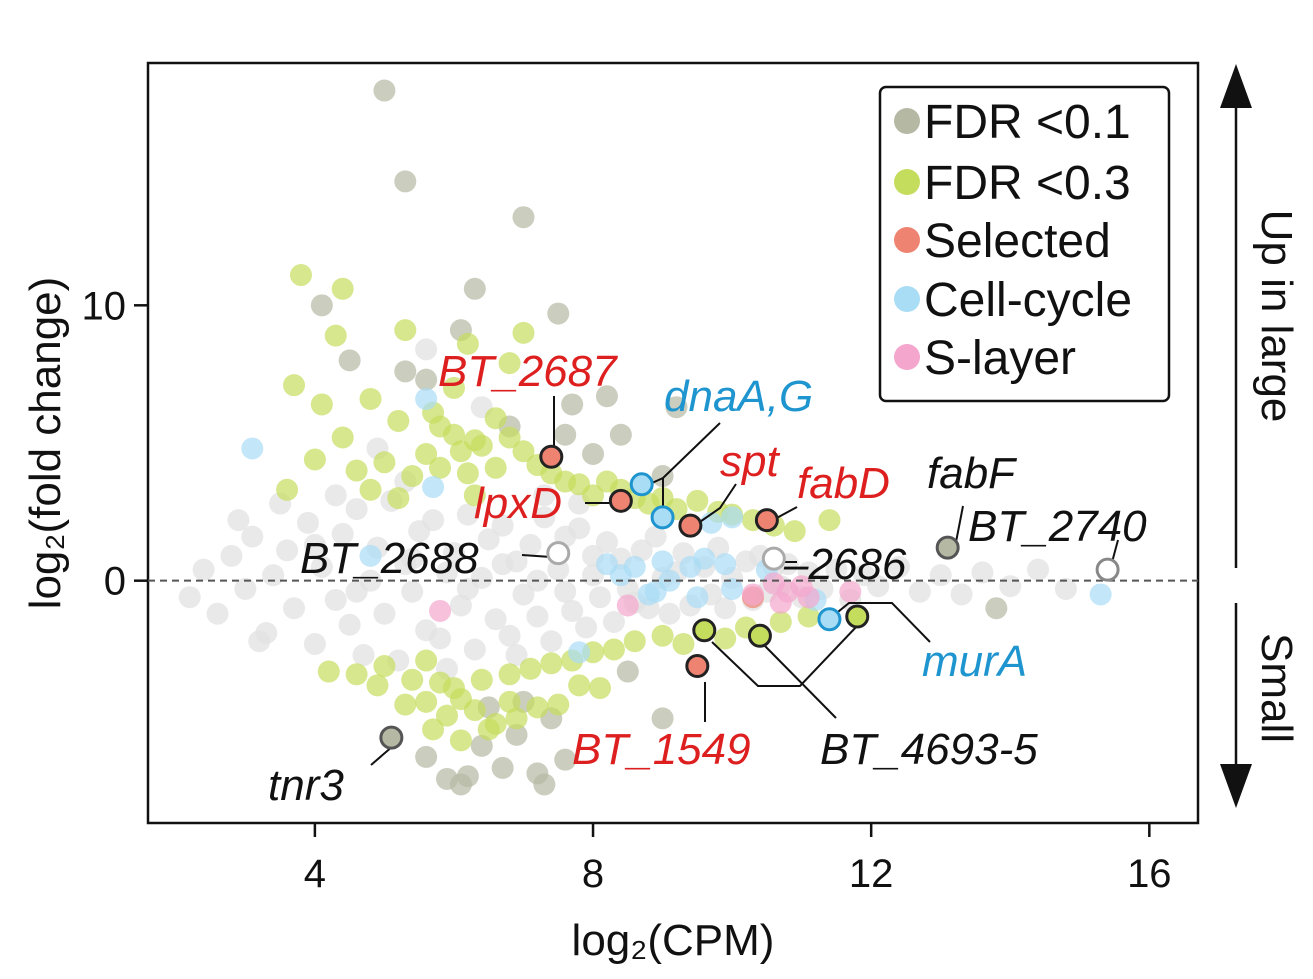  What do you see at coordinates (536, 556) in the screenshot?
I see `leader-bt2688` at bounding box center [536, 556].